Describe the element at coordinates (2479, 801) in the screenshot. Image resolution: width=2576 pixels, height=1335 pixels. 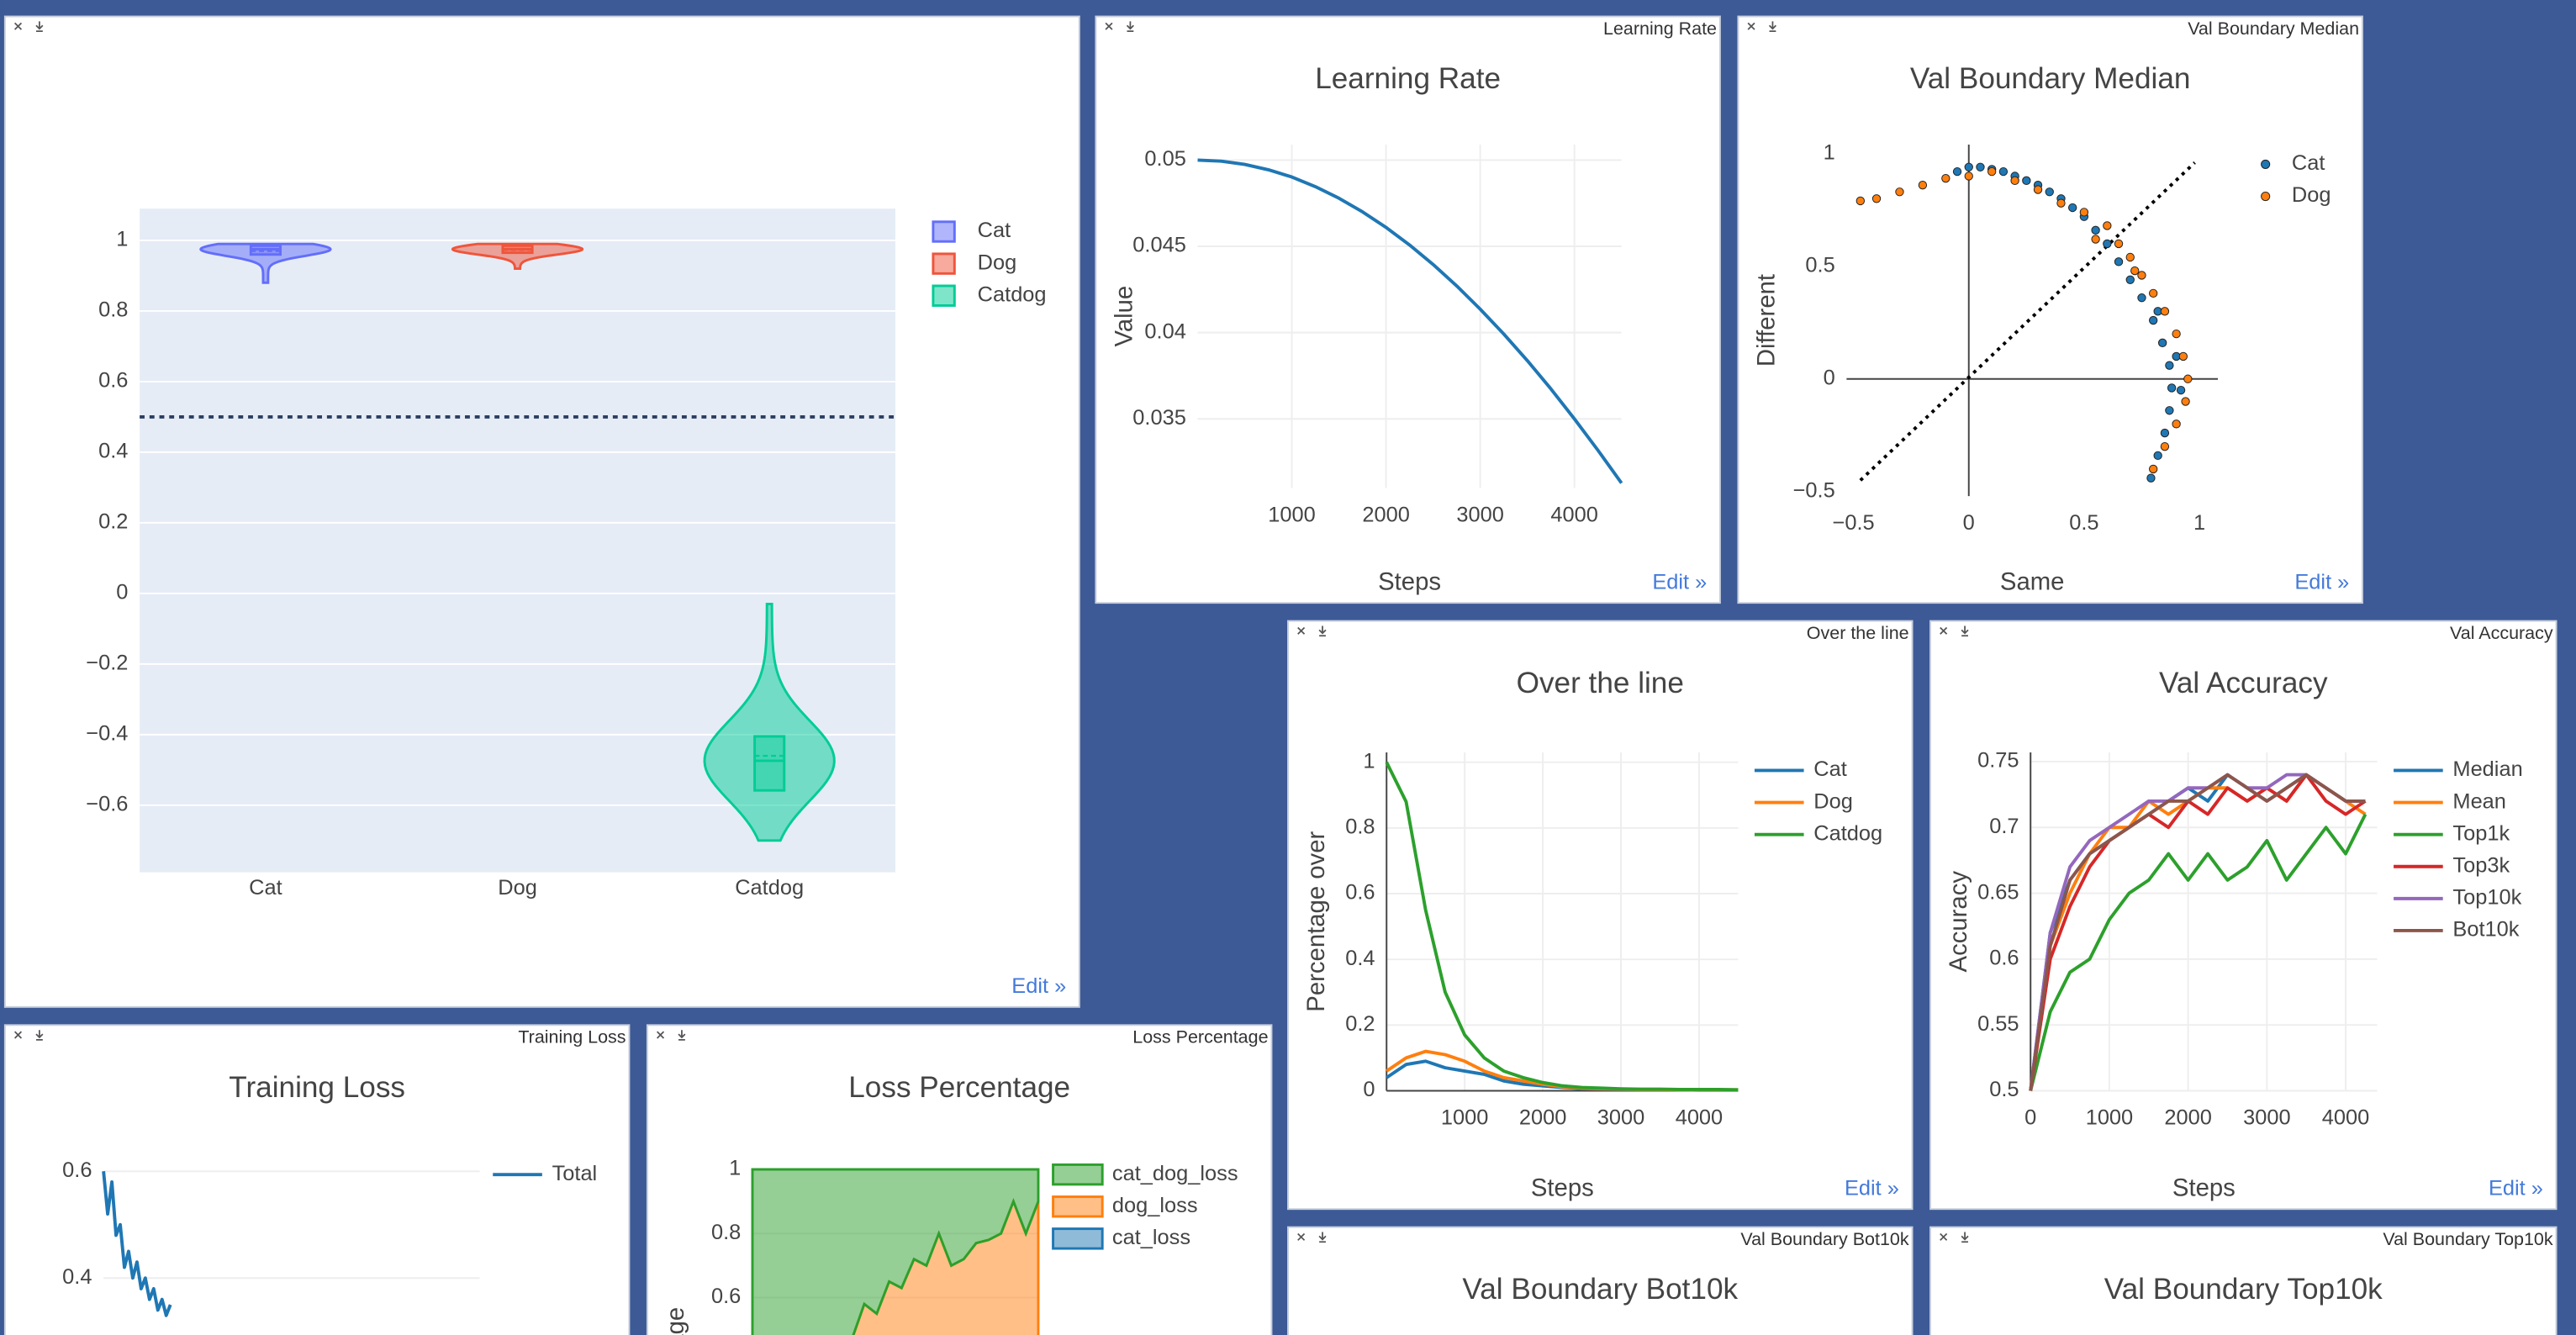
I see `legend-label: Mean` at that location.